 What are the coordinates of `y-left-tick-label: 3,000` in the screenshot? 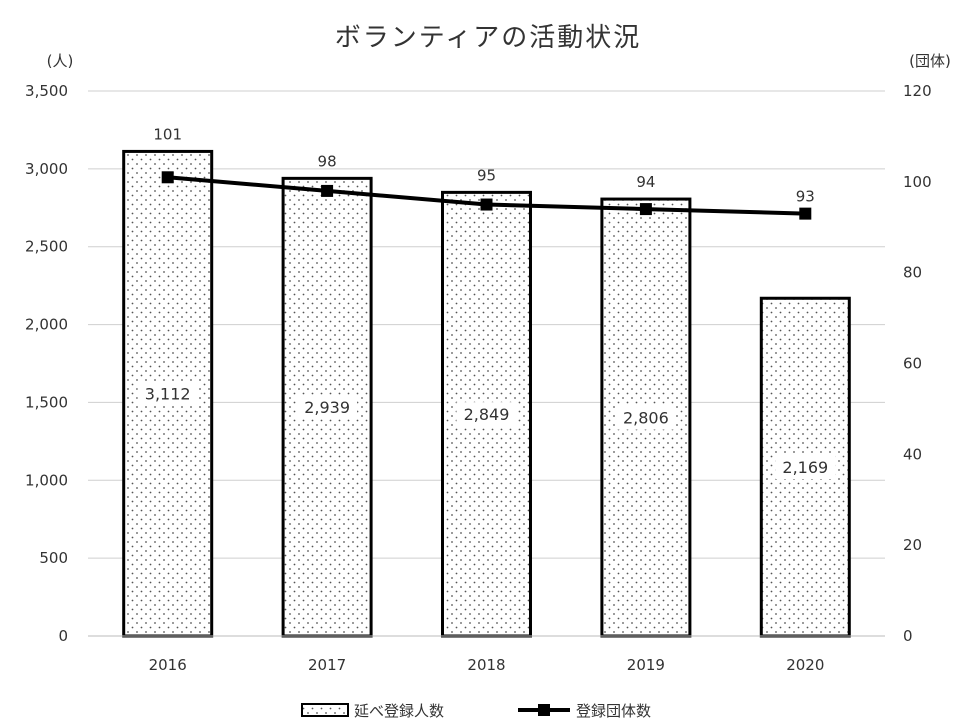 It's located at (46, 169).